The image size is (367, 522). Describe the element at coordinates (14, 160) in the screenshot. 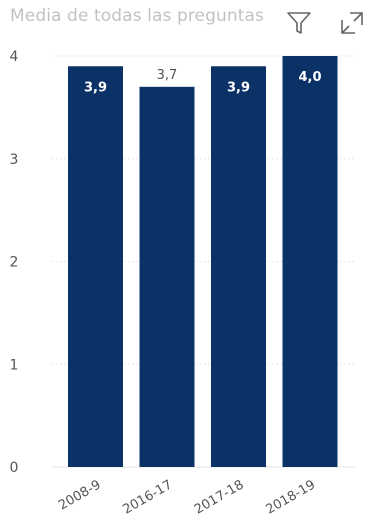

I see `y-tick-label: 3` at that location.